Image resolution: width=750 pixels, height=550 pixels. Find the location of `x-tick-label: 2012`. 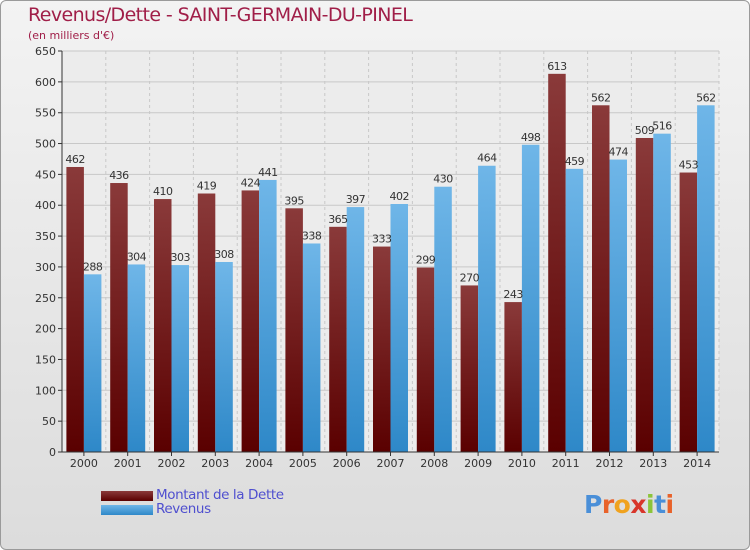

x-tick-label: 2012 is located at coordinates (610, 463).